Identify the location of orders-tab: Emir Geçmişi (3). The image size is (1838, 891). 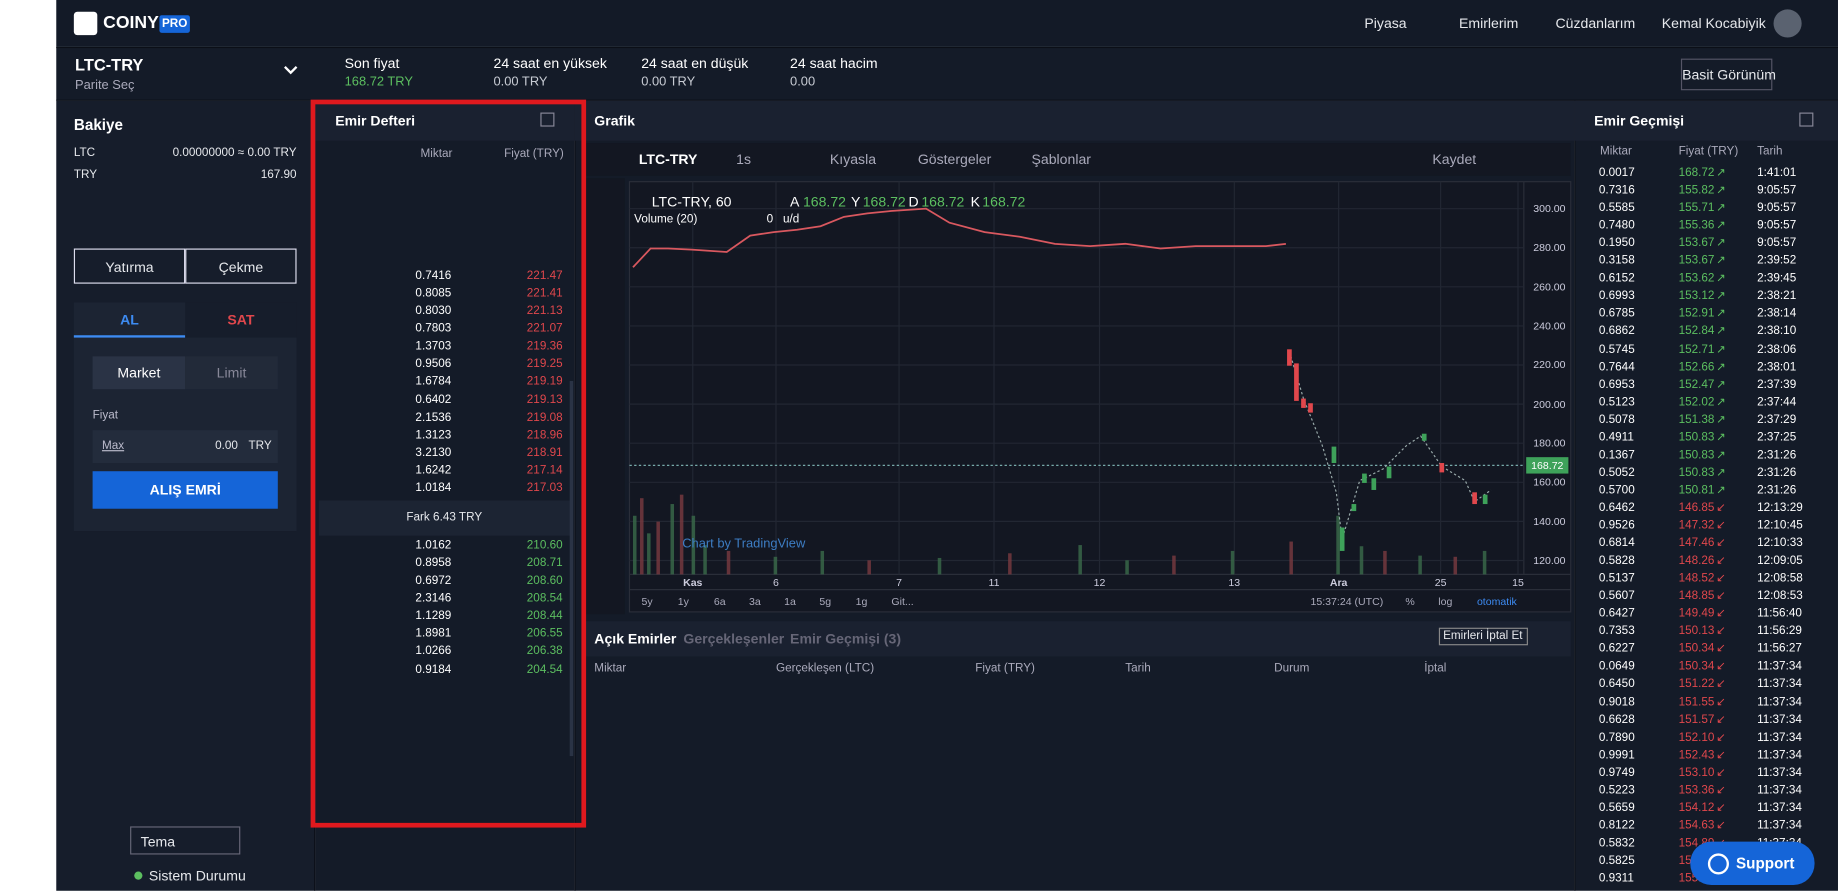
(846, 639).